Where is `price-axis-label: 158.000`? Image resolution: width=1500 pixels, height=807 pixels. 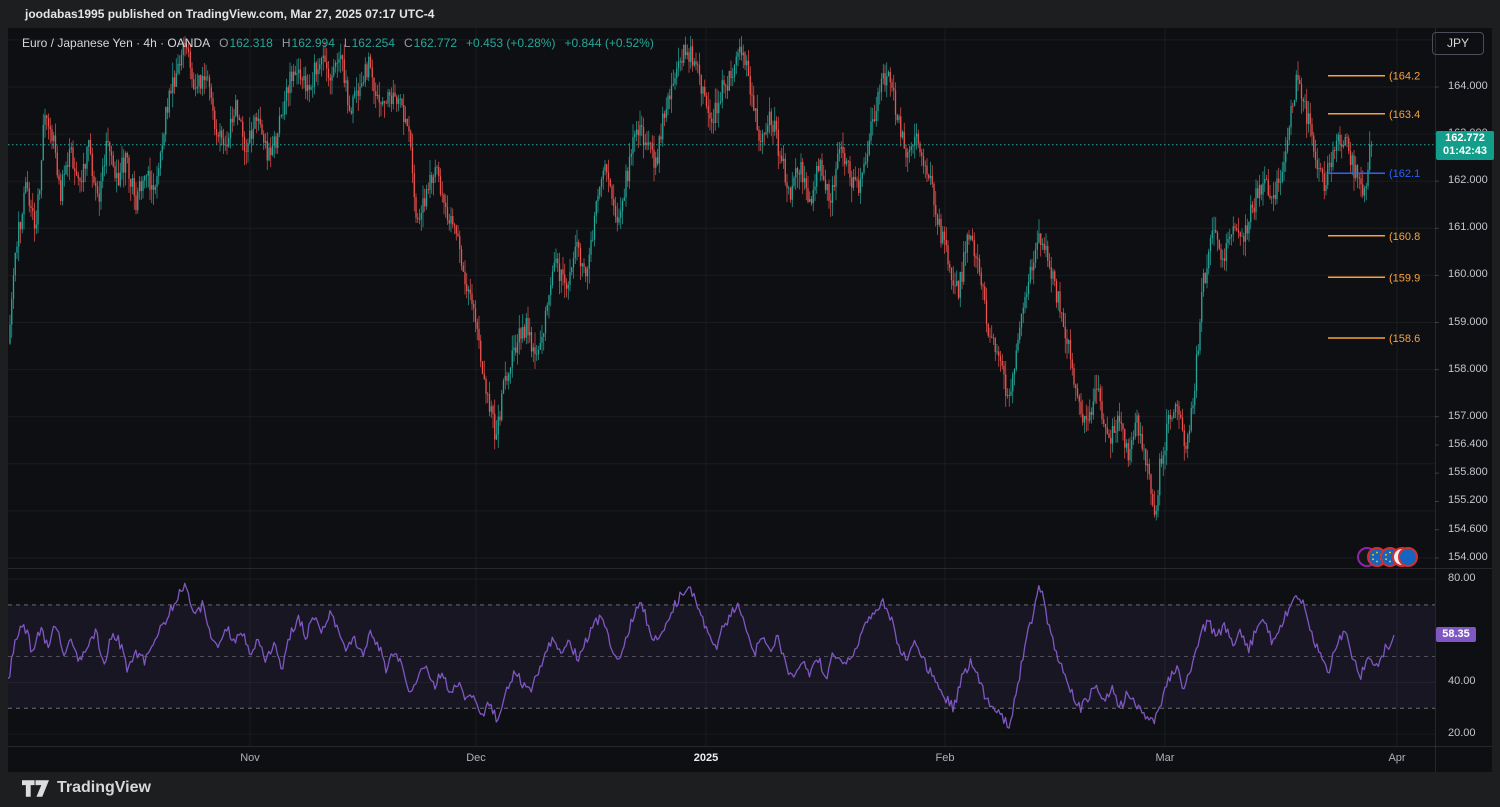
price-axis-label: 158.000 is located at coordinates (1468, 368).